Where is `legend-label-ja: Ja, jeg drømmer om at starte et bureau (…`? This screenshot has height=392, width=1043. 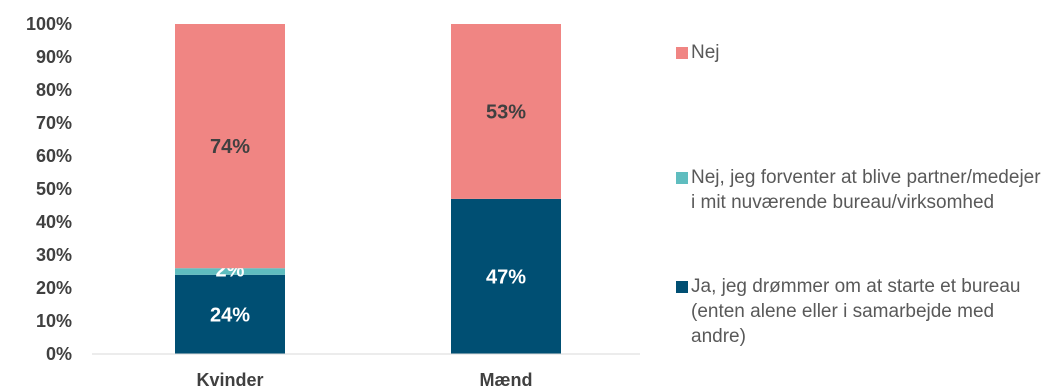 legend-label-ja: Ja, jeg drømmer om at starte et bureau (… is located at coordinates (856, 311).